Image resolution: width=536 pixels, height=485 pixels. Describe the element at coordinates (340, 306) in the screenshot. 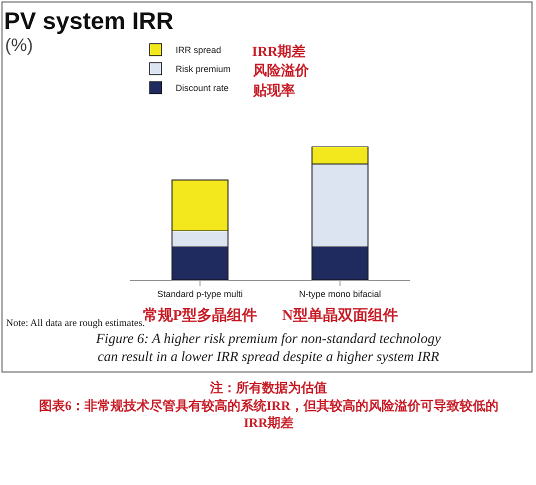

I see `x-tick-label: N-type mono bifacial N型单晶双面组件` at that location.